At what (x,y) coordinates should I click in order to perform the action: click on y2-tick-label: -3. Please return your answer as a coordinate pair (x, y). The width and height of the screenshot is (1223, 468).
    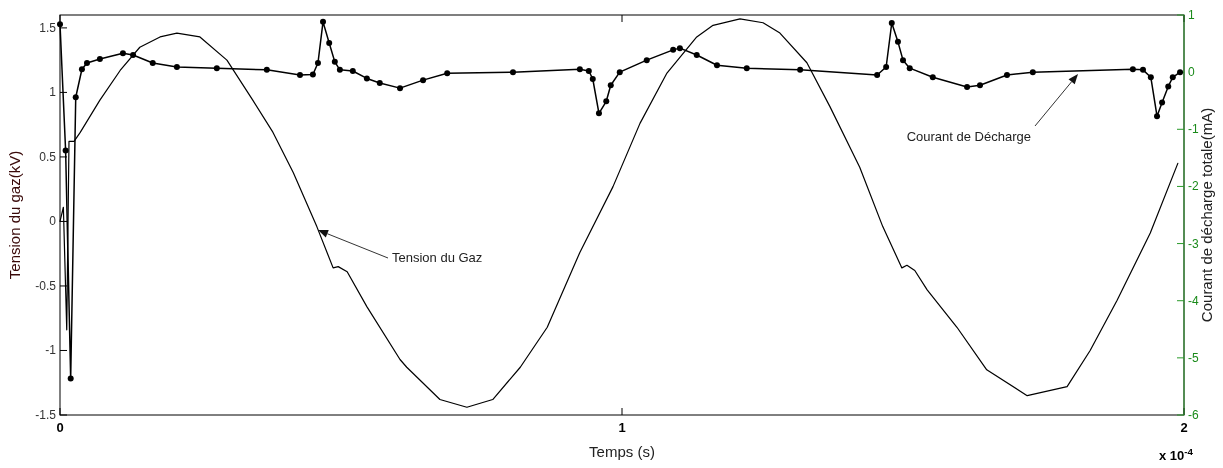
    Looking at the image, I should click on (1193, 243).